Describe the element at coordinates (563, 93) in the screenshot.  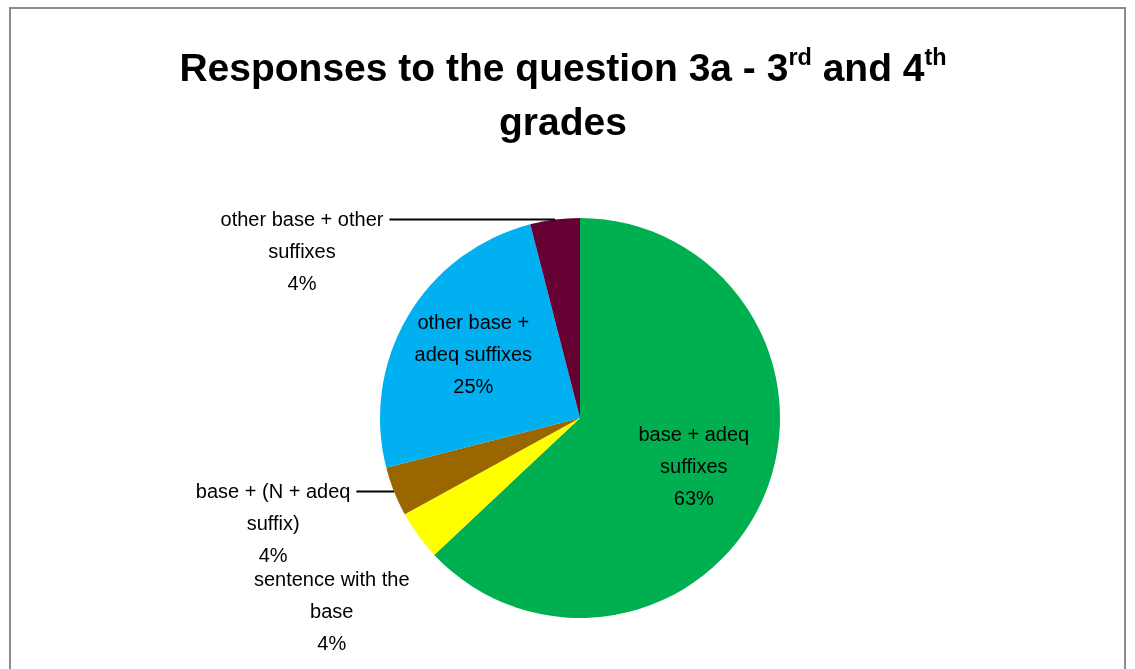
I see `chart-title: Responses to the question 3a - 3$^{rd}$ and 4$^{th}$ grades` at that location.